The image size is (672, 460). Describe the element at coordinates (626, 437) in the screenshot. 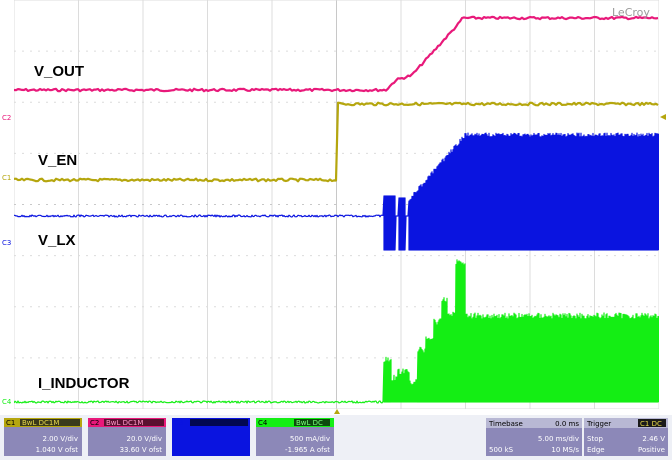

I see `trigger-panel: Trigger C1 DC Stop 2.46 V Edge Positive` at that location.